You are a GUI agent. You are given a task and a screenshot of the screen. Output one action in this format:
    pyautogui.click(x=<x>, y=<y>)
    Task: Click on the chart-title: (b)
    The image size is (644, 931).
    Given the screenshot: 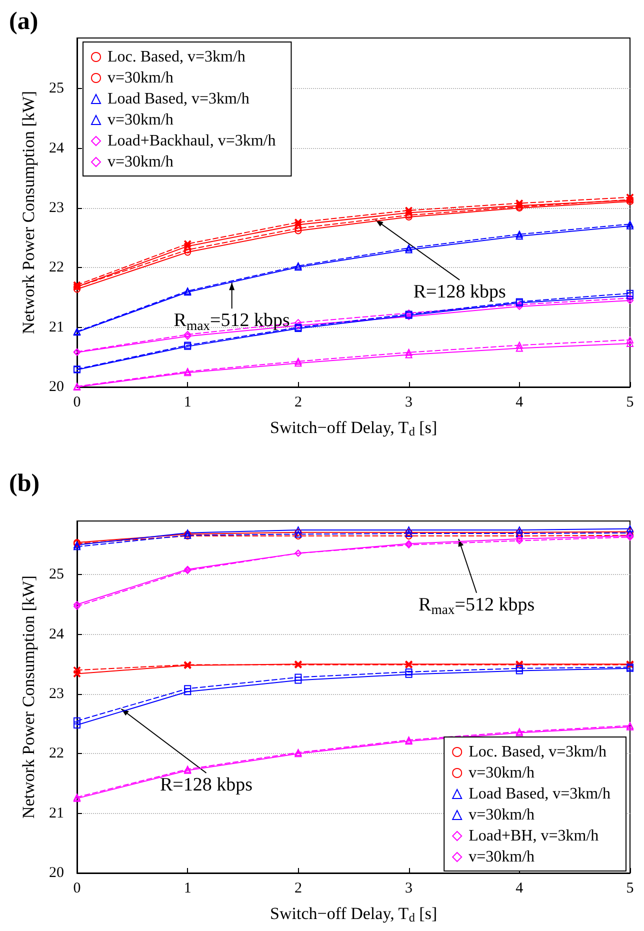 What is the action you would take?
    pyautogui.click(x=24, y=483)
    